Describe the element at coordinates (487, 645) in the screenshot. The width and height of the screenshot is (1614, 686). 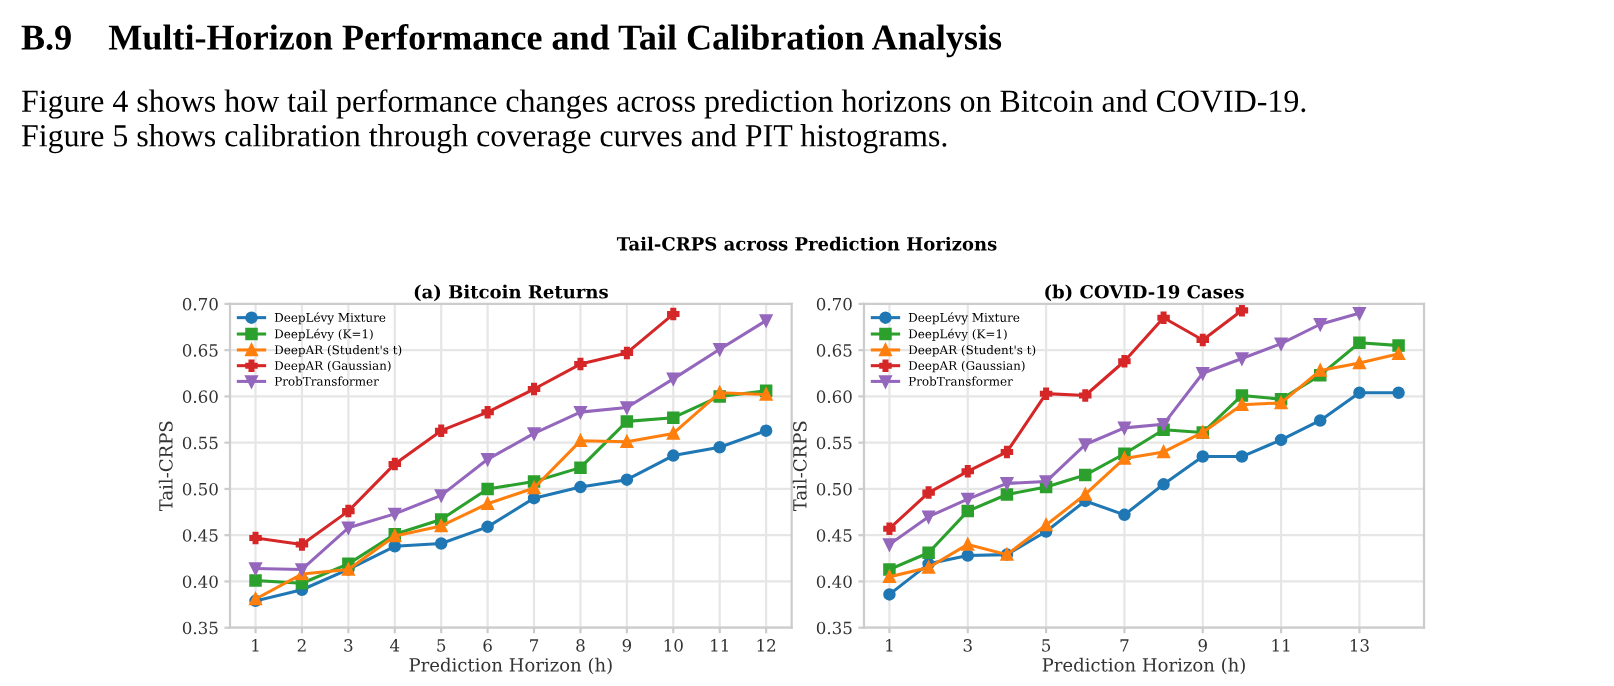
I see `x-tick-label: 6` at that location.